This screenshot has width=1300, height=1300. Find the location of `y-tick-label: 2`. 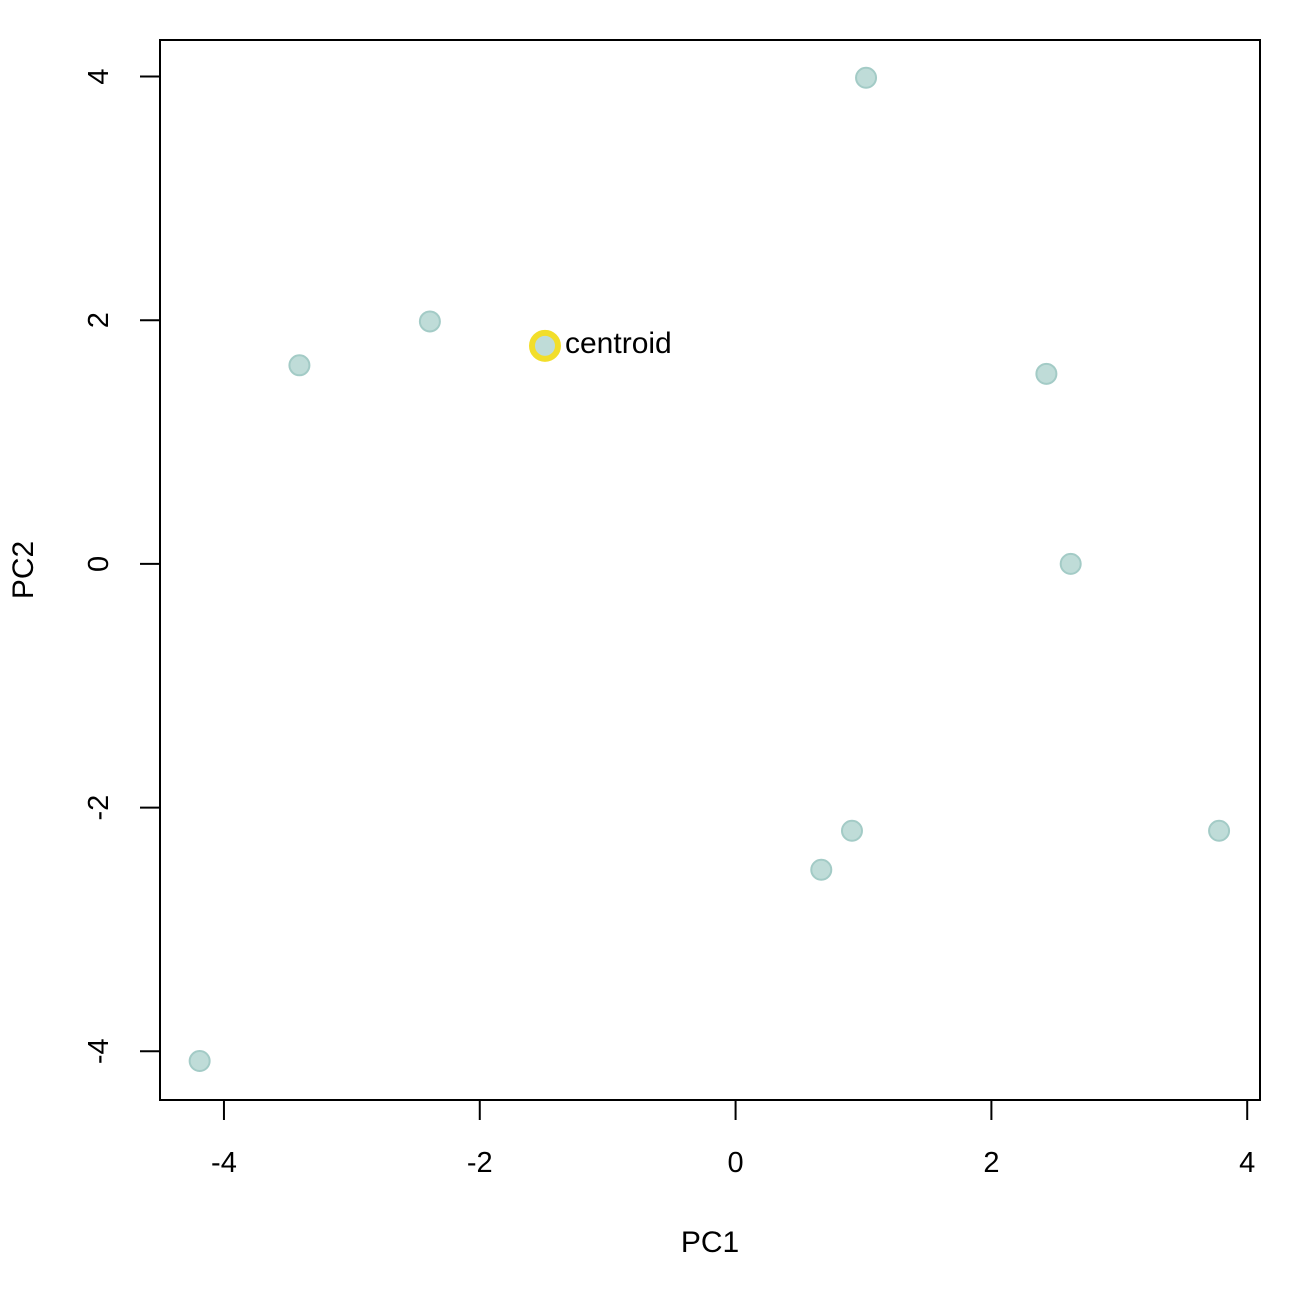

y-tick-label: 2 is located at coordinates (99, 320).